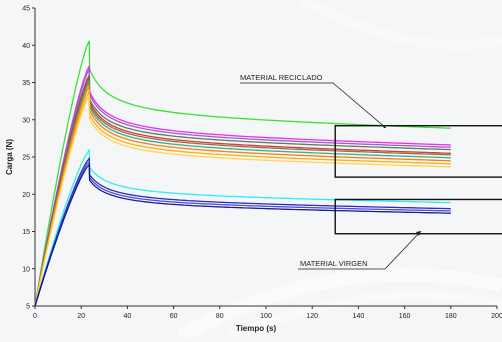 The height and width of the screenshot is (342, 502). Describe the element at coordinates (312, 316) in the screenshot. I see `x-tick-label: 120` at that location.